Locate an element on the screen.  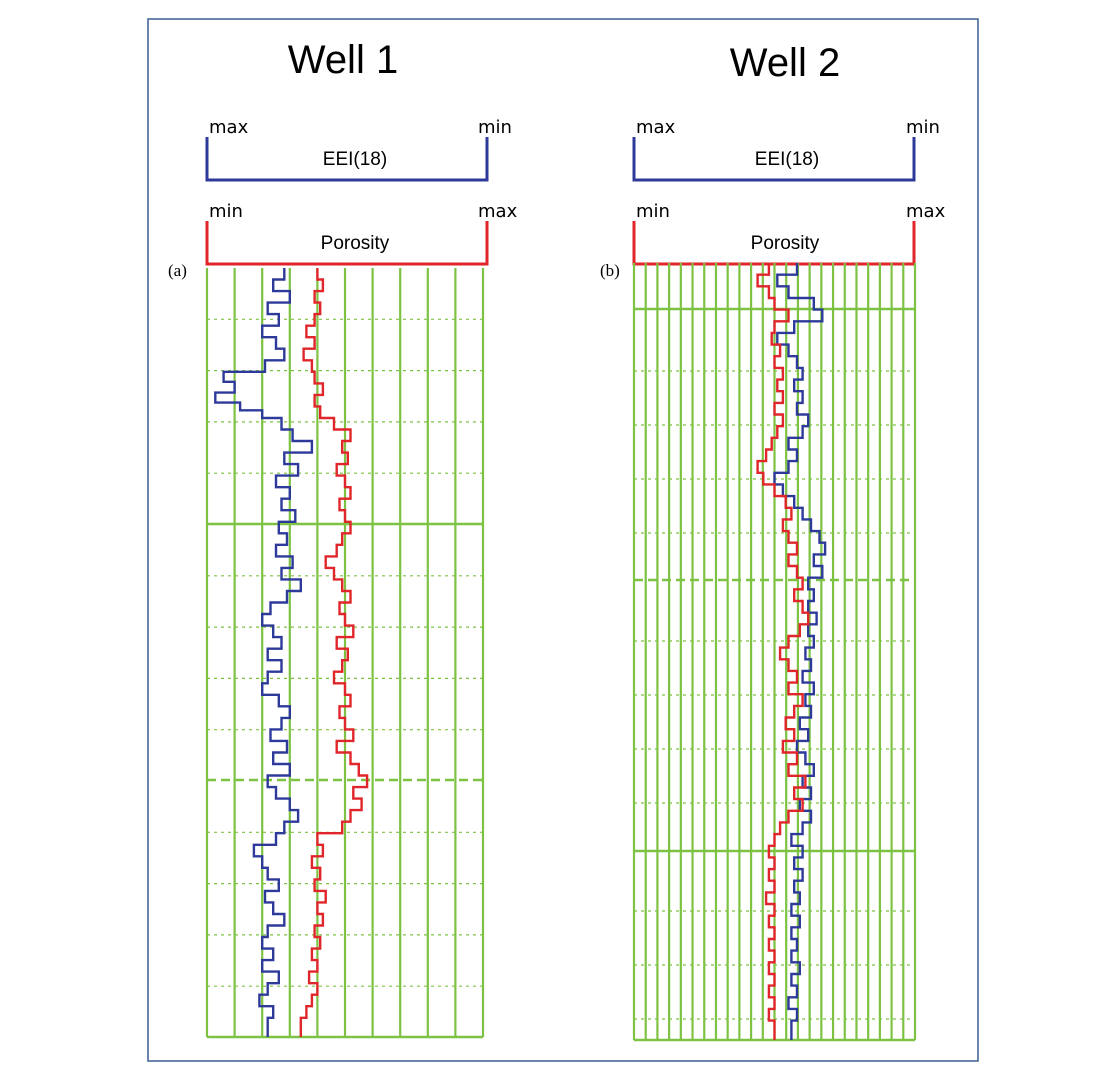
well-1-traces is located at coordinates (291, 652).